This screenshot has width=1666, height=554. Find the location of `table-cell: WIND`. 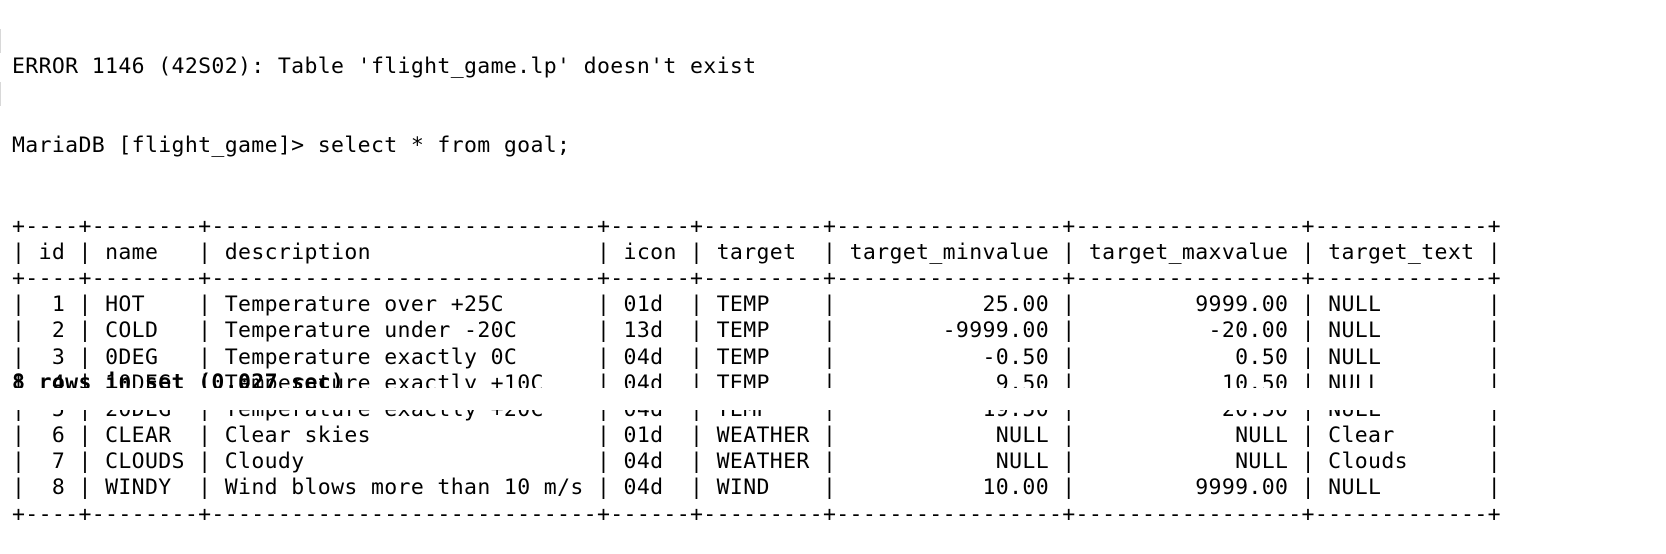

table-cell: WIND is located at coordinates (763, 488).